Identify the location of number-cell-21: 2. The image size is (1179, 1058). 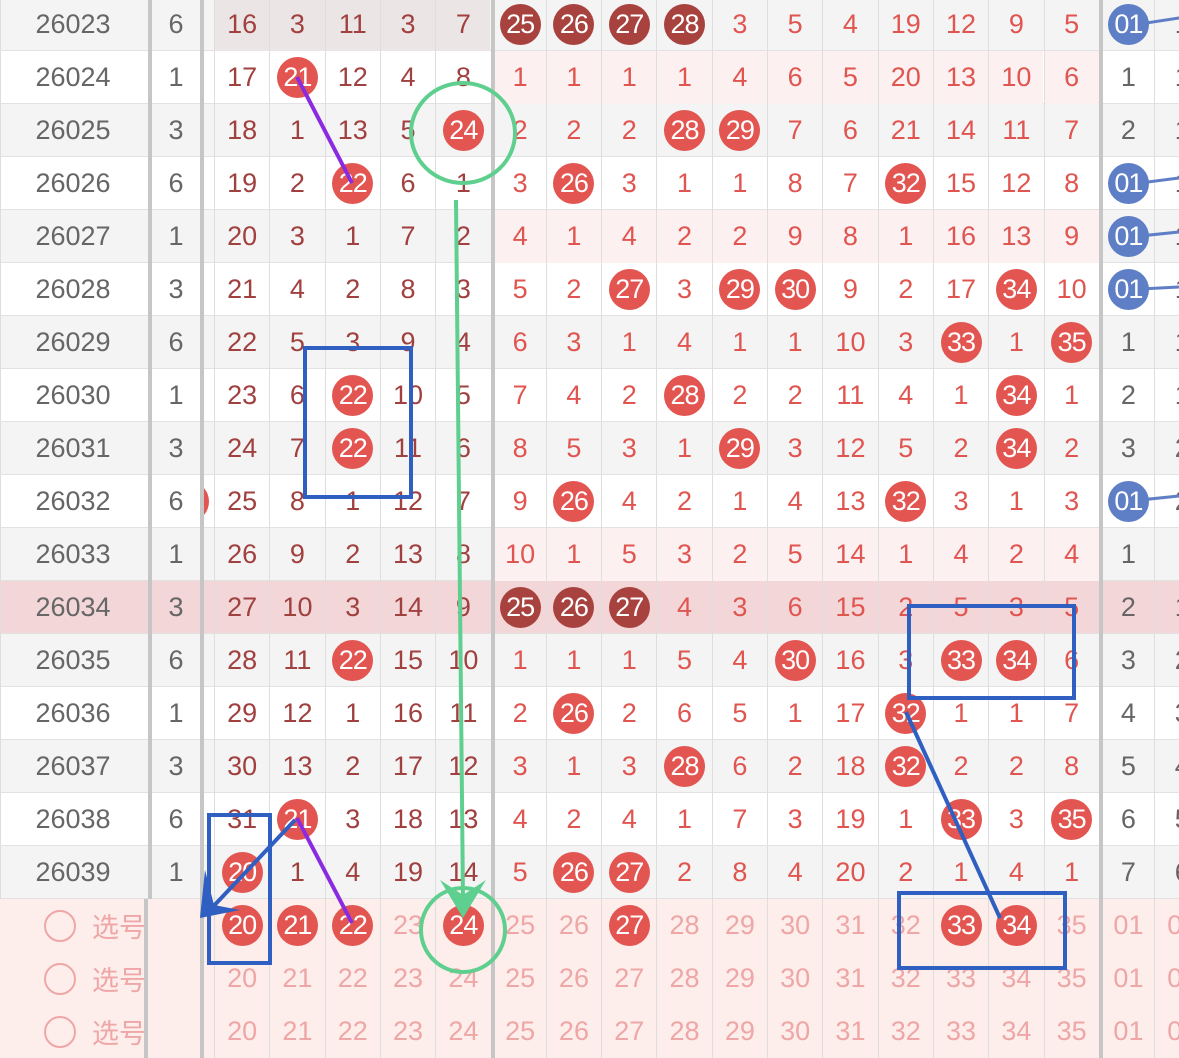
(296, 183).